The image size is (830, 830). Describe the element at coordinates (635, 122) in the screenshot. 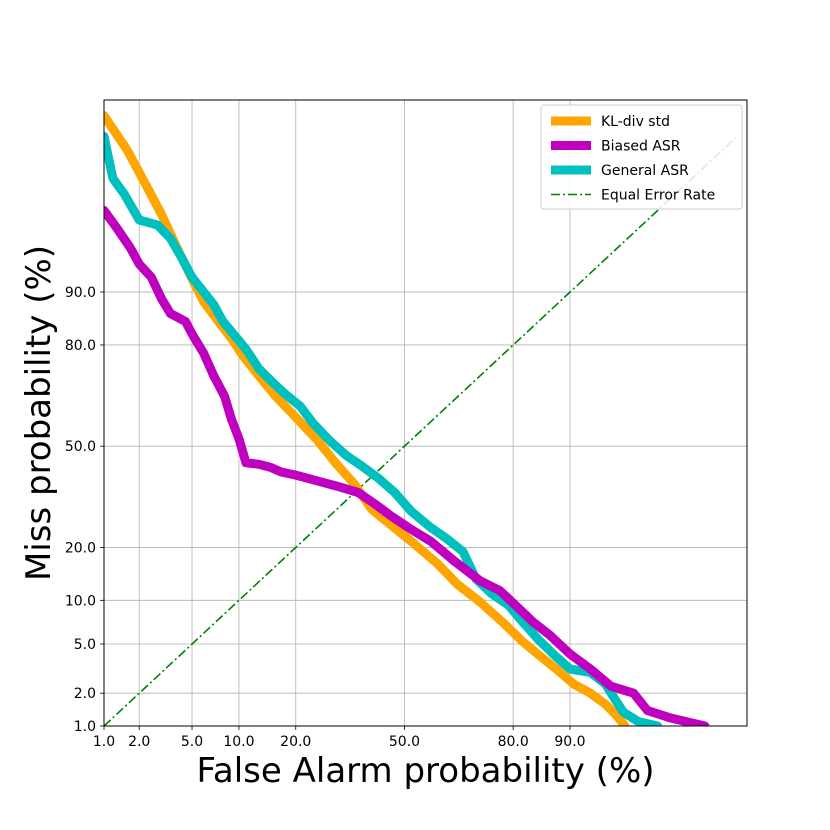

I see `legend-label: KL-div std` at that location.